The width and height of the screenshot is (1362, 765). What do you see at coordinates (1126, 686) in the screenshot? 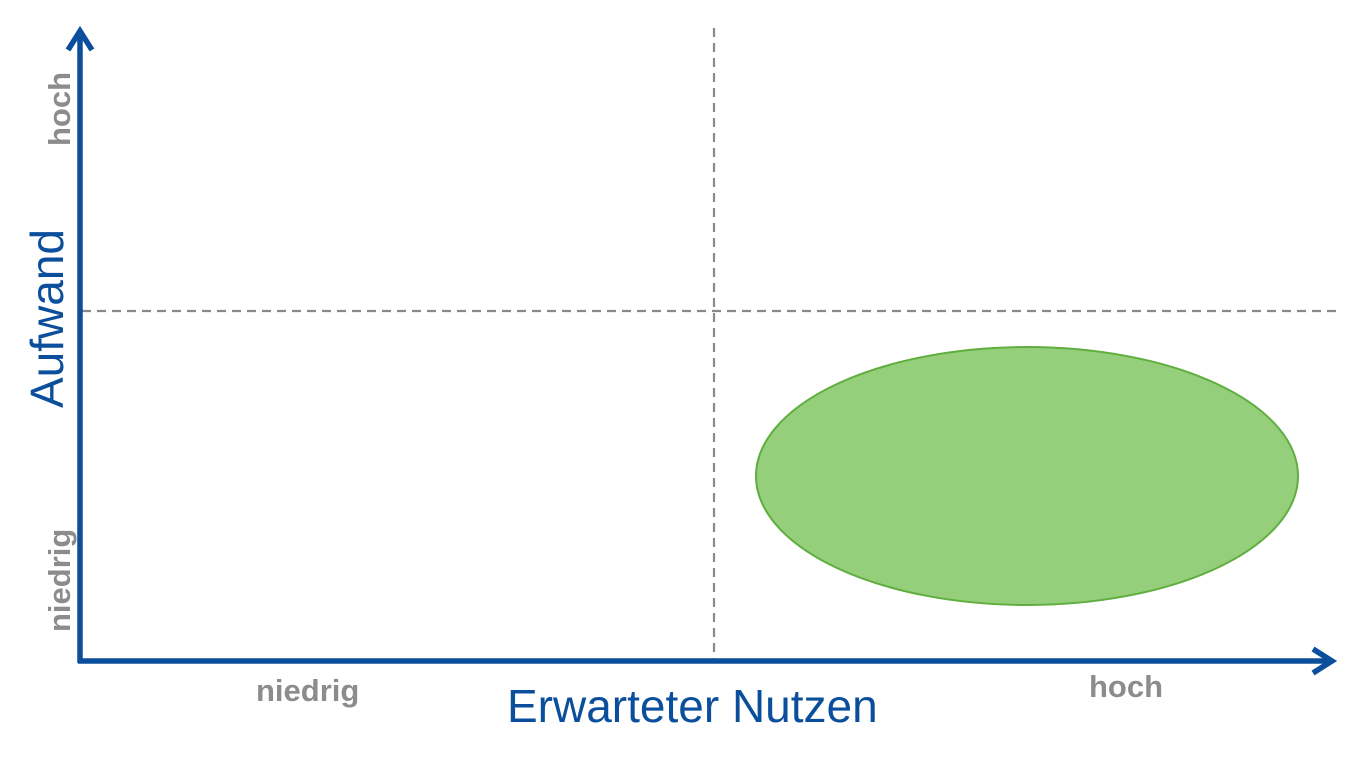
I see `x-axis-high-label: hoch` at bounding box center [1126, 686].